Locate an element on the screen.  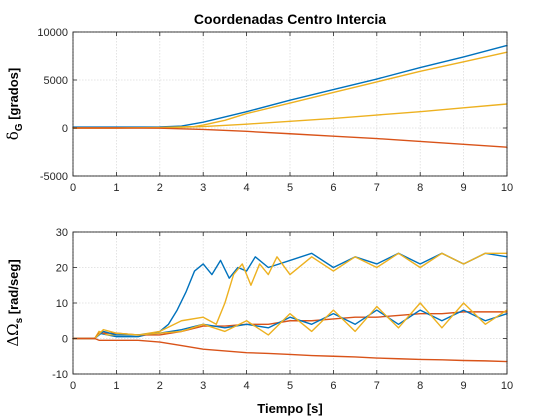
y-tick-label: 5000 is located at coordinates (56, 81).